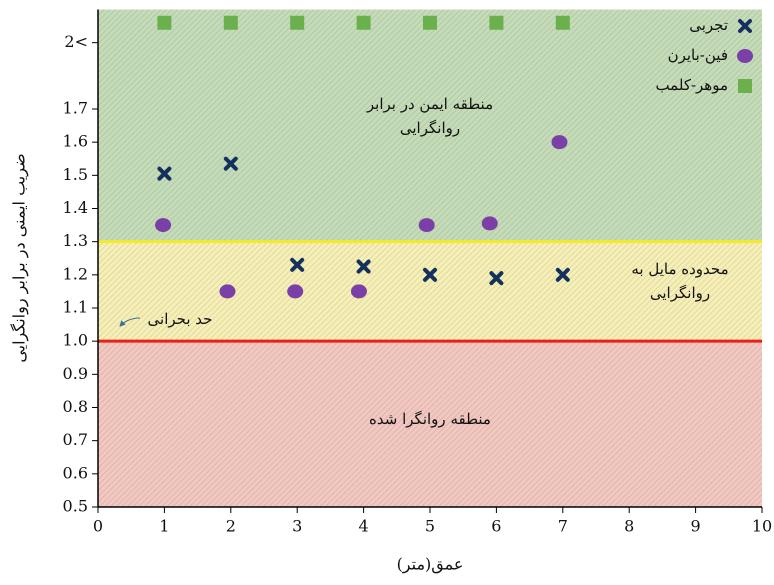 This screenshot has width=774, height=585. Describe the element at coordinates (75, 307) in the screenshot. I see `y-tick-label: 1.1` at that location.